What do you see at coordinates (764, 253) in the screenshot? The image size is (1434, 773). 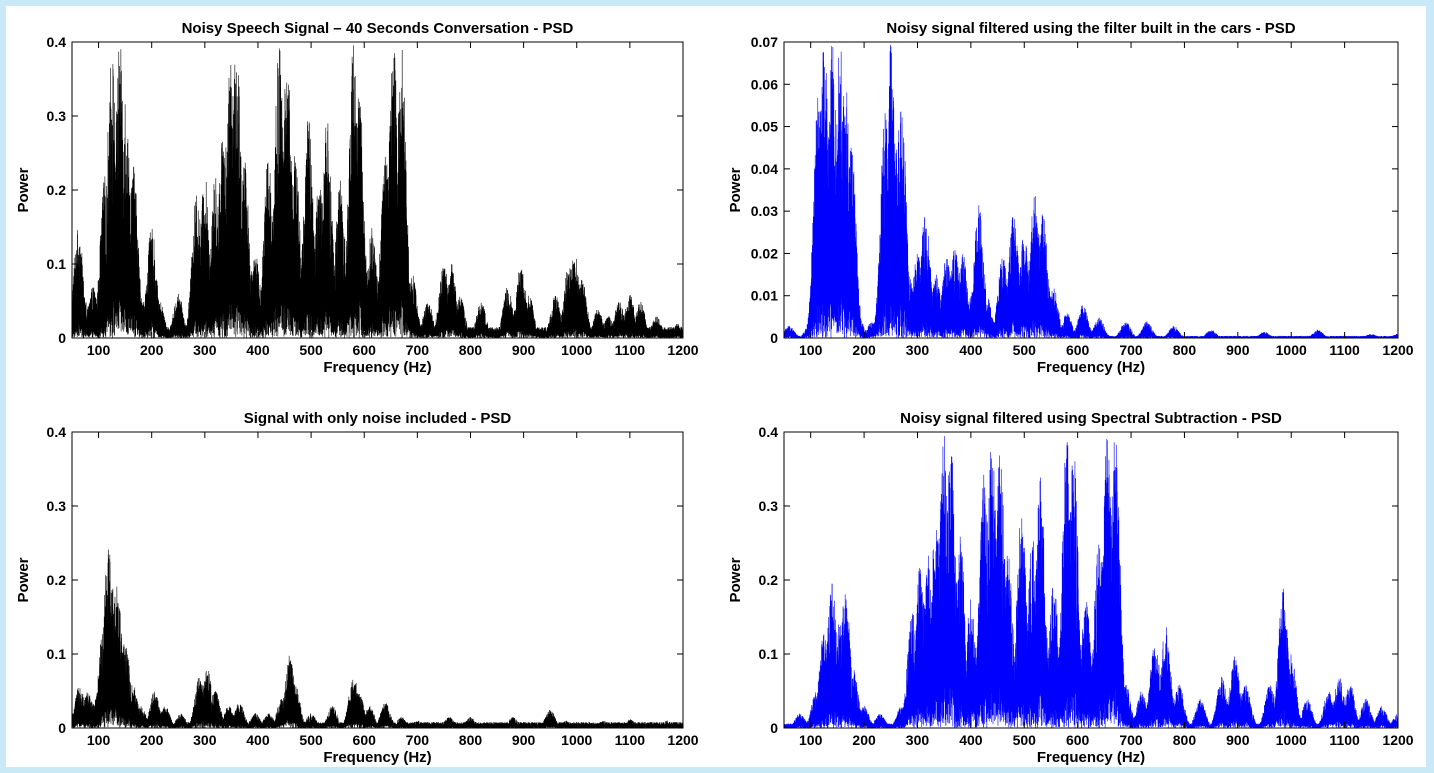 I see `y-tick-label: 0.02` at bounding box center [764, 253].